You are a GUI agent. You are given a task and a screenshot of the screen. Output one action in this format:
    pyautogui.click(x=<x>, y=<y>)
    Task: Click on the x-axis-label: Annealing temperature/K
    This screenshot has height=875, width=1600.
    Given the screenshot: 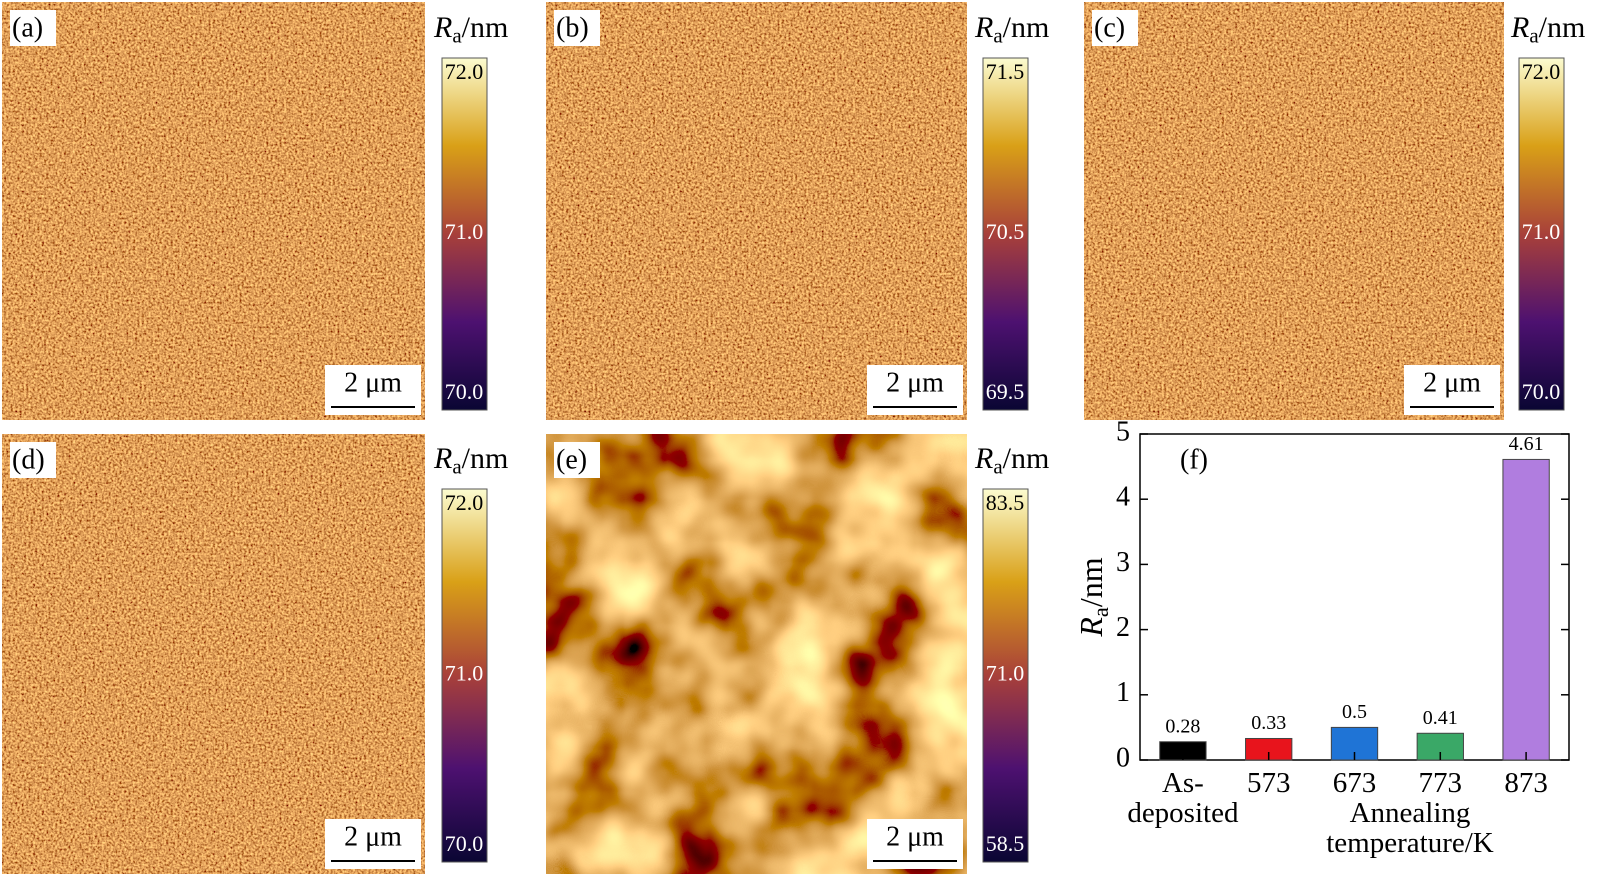 What is the action you would take?
    pyautogui.click(x=1410, y=828)
    